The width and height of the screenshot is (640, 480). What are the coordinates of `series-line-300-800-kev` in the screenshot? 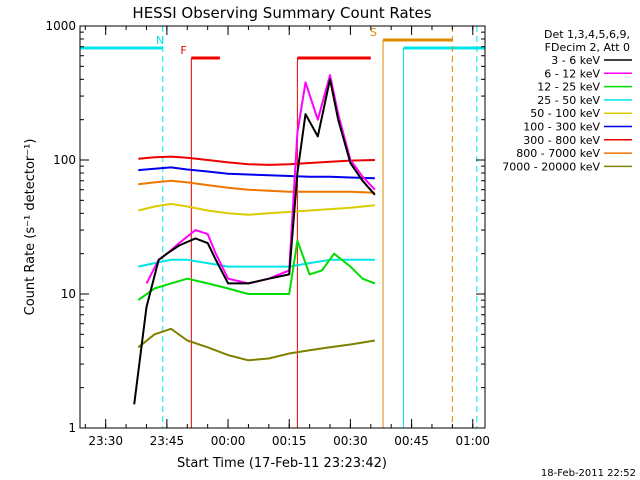 It's located at (256, 160).